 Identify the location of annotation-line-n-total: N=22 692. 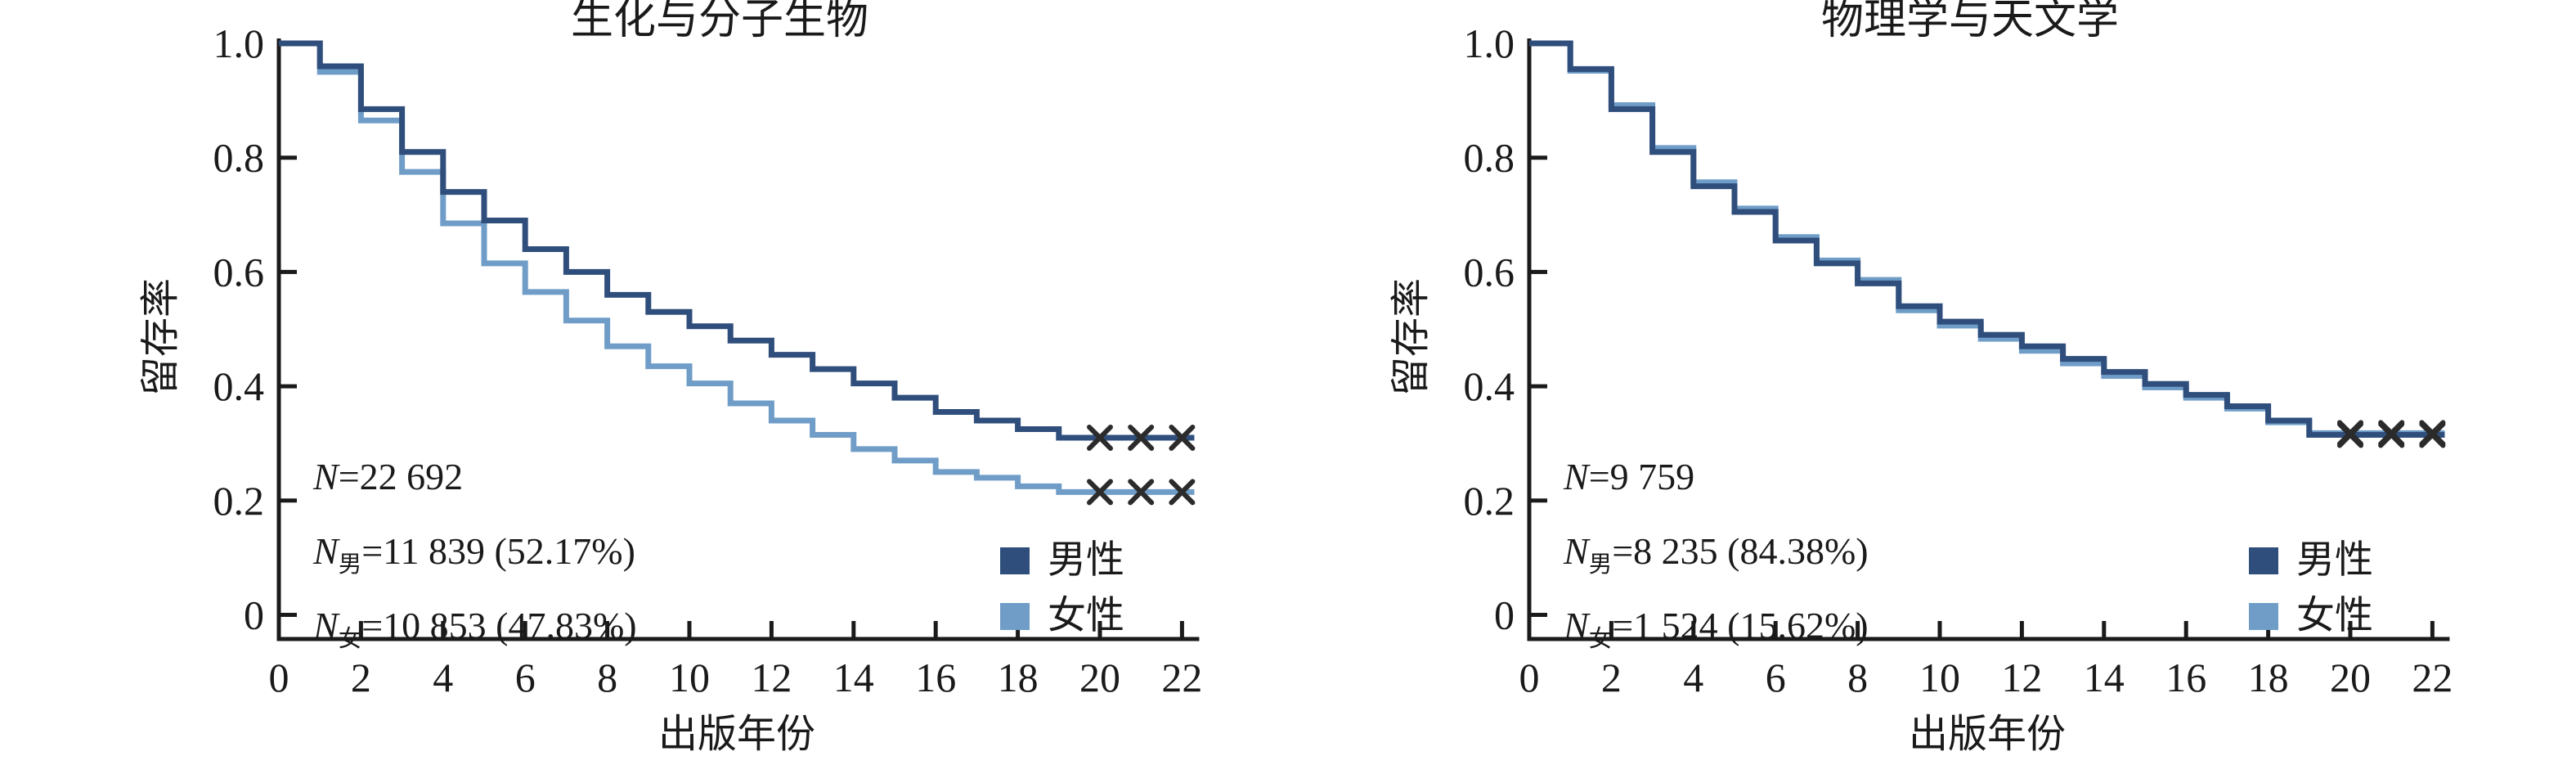
(388, 477).